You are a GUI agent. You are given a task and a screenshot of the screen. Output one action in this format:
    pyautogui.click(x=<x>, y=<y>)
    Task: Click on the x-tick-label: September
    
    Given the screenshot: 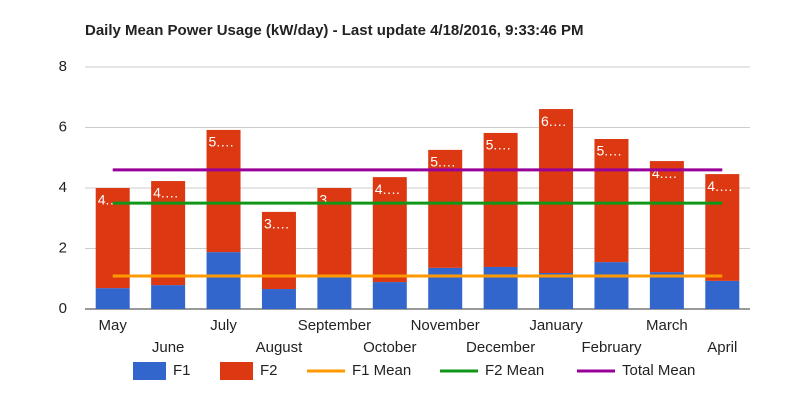 What is the action you would take?
    pyautogui.click(x=334, y=325)
    